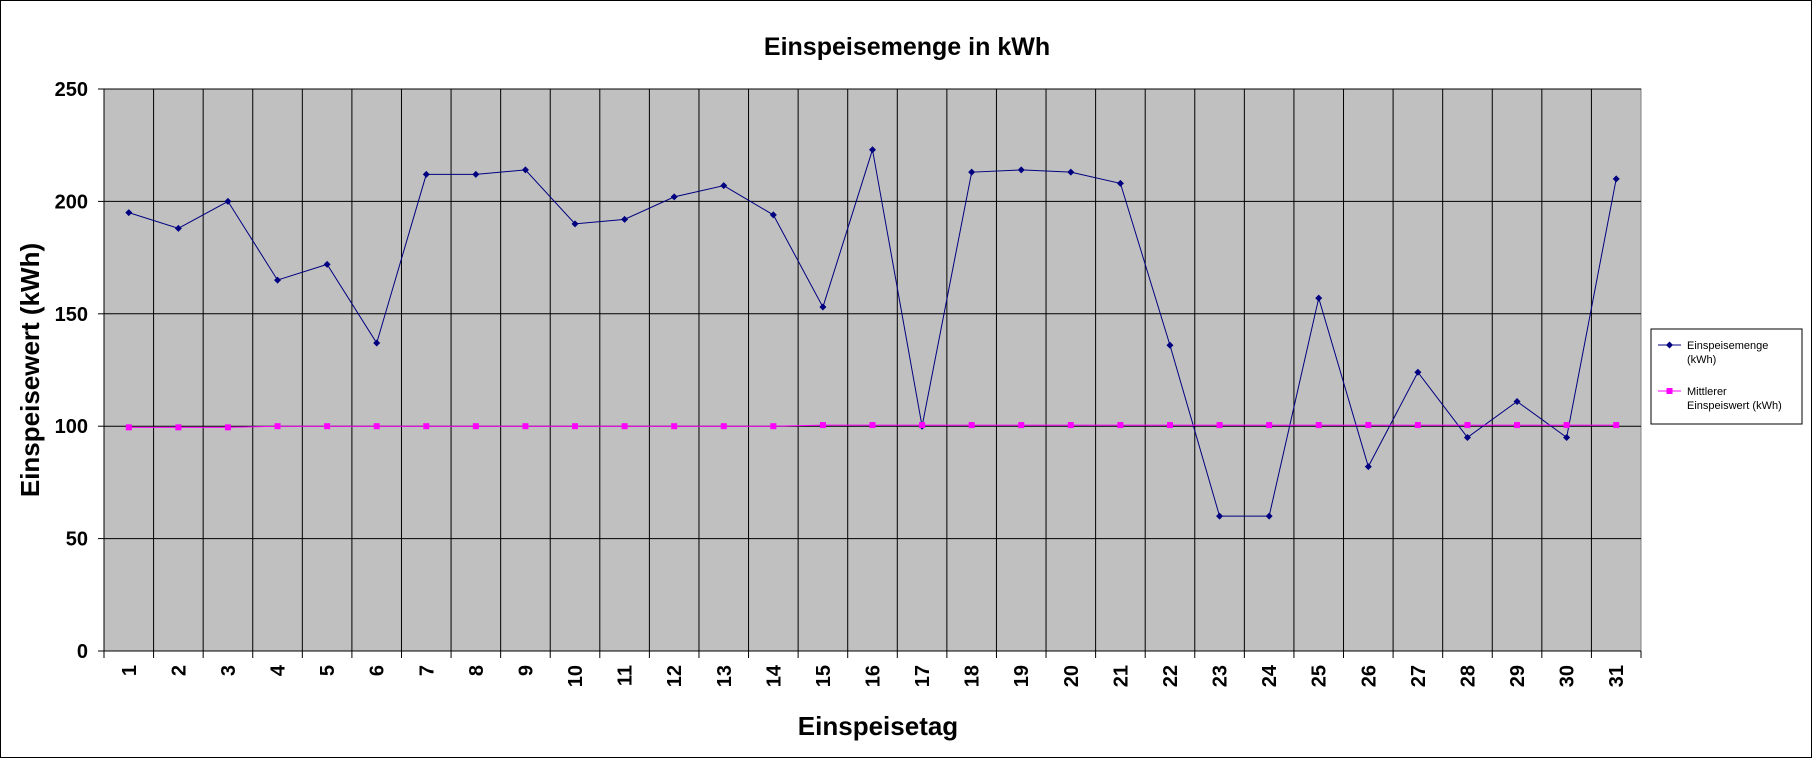 This screenshot has width=1812, height=759. Describe the element at coordinates (71, 90) in the screenshot. I see `y-tick-label: 250` at that location.